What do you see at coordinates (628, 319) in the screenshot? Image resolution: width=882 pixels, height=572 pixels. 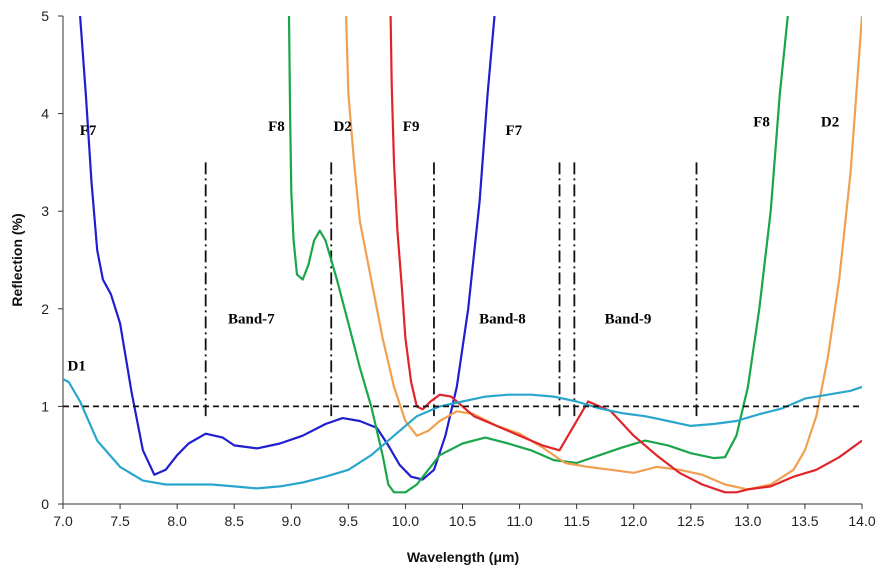 I see `band-label: Band-9` at bounding box center [628, 319].